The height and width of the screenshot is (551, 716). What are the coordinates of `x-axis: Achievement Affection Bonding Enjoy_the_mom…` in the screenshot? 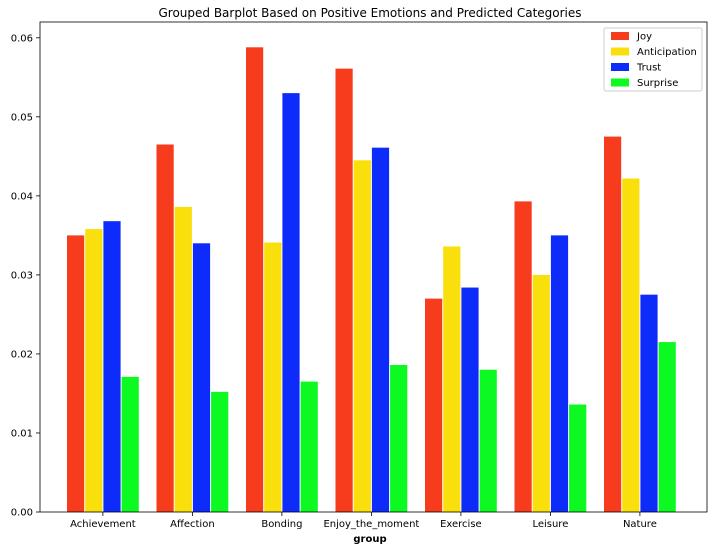 It's located at (363, 521).